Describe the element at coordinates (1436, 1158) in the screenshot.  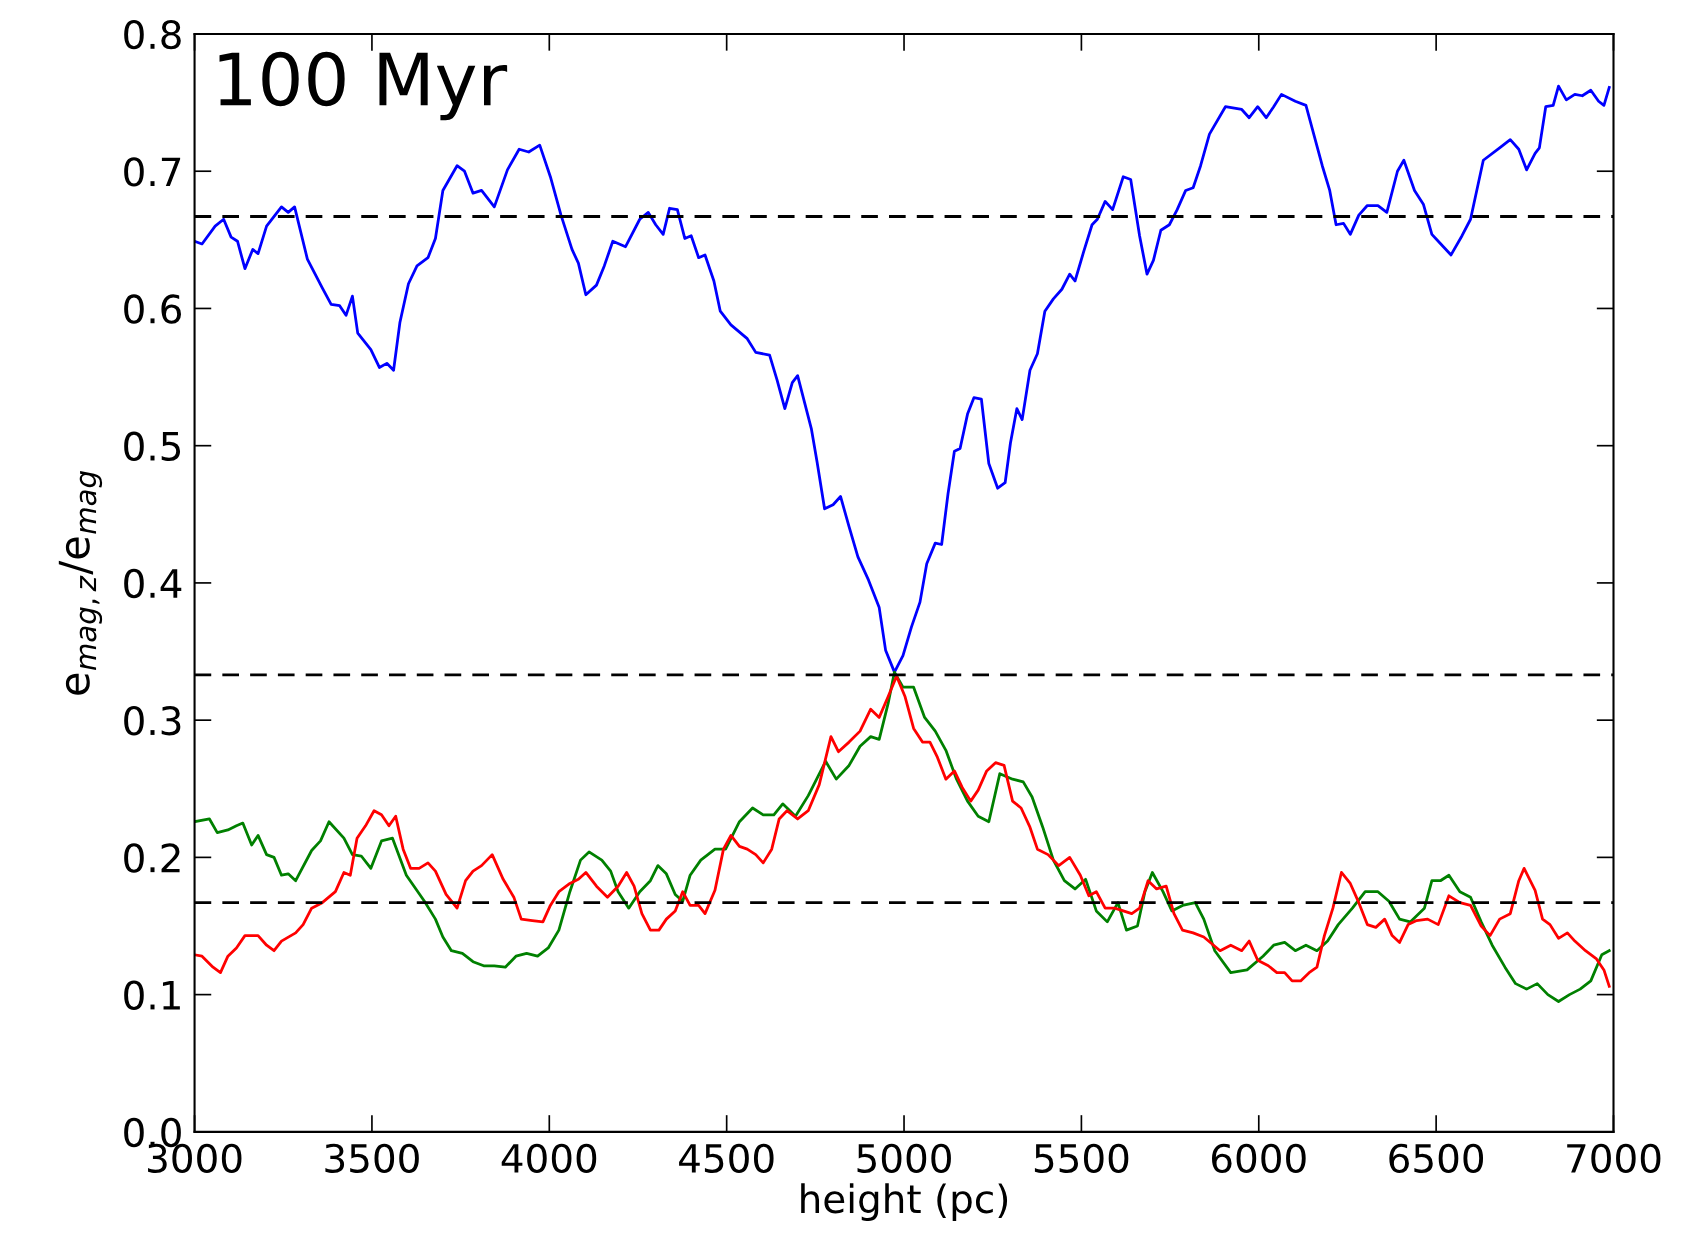
I see `x-tick-label: 6500` at that location.